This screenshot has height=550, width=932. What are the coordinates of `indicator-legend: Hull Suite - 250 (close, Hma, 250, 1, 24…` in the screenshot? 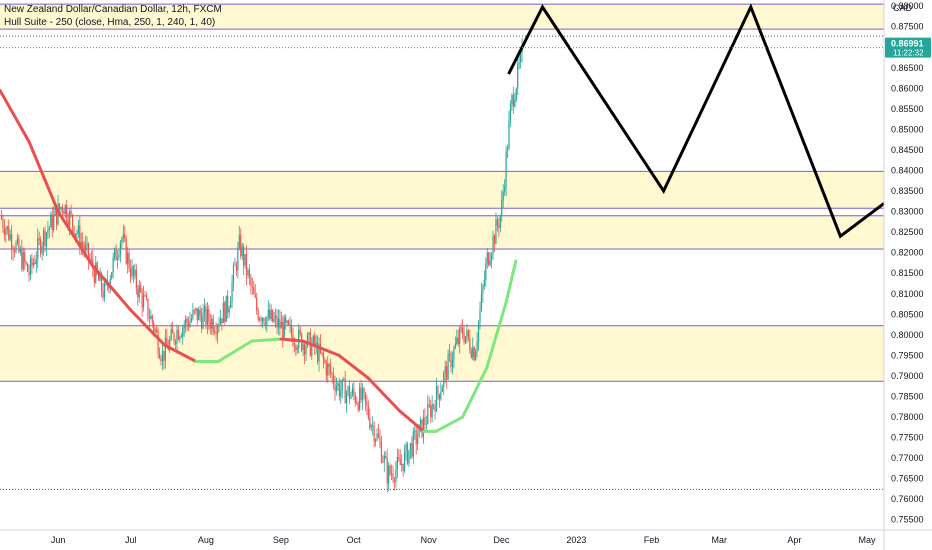 It's located at (110, 22).